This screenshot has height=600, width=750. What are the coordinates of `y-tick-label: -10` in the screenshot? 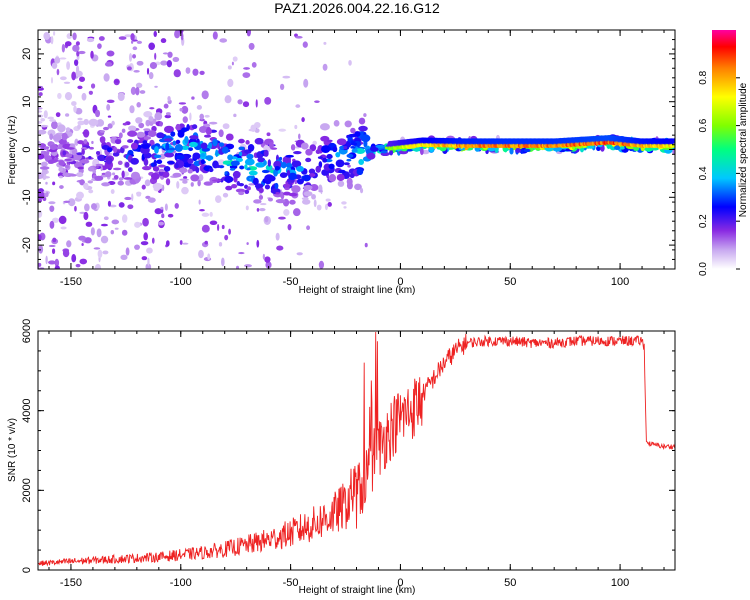 It's located at (27, 197).